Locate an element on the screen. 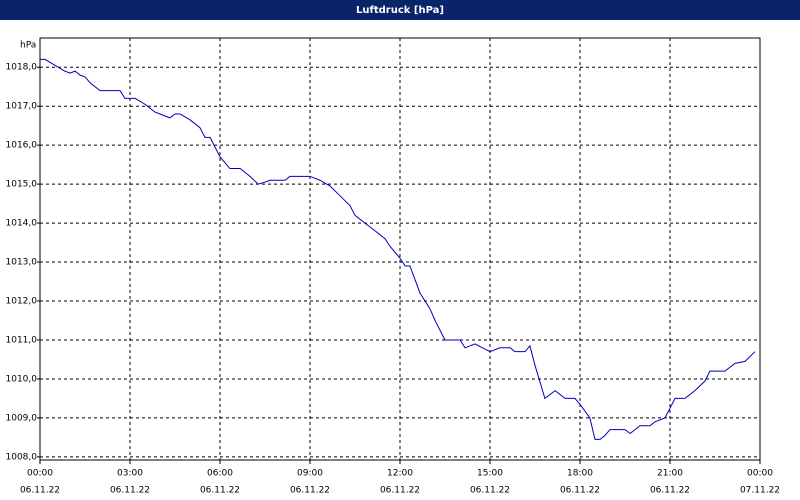 This screenshot has width=800, height=500. chart-title: Luftdruck [hPa] is located at coordinates (400, 10).